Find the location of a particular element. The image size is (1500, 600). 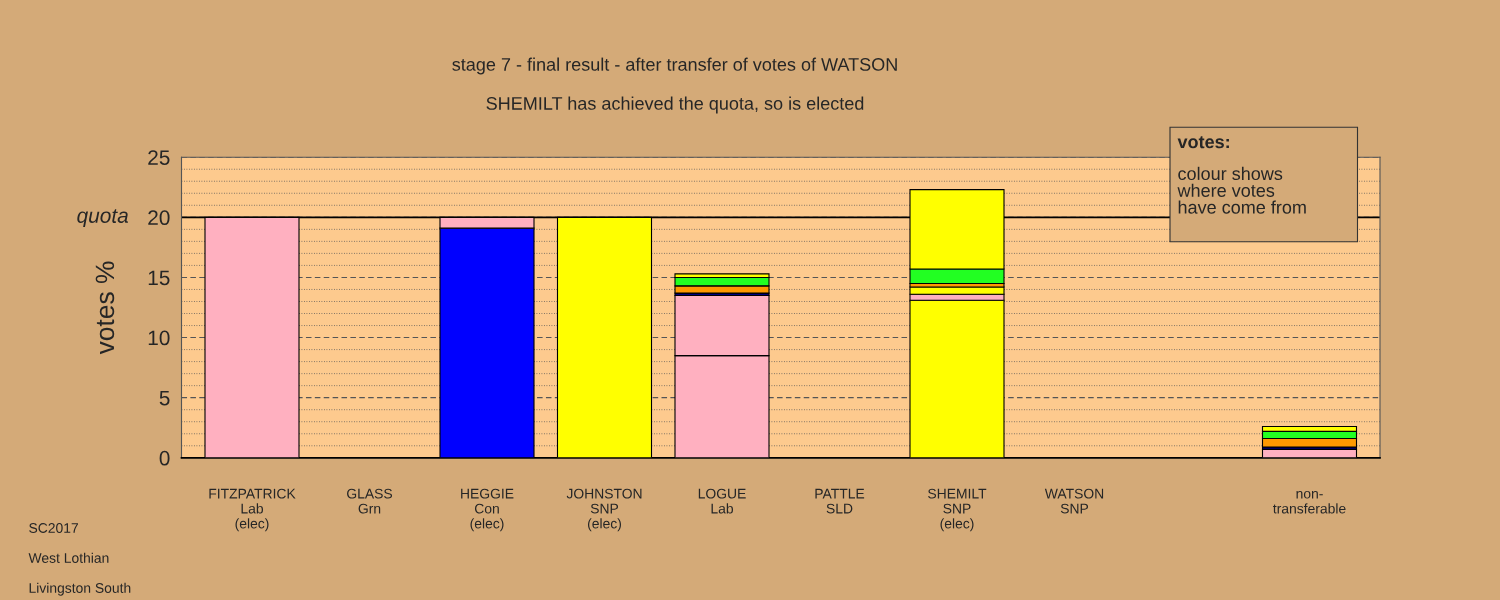

x-tick-label: JOHNSTON SNP (elec) is located at coordinates (604, 510).